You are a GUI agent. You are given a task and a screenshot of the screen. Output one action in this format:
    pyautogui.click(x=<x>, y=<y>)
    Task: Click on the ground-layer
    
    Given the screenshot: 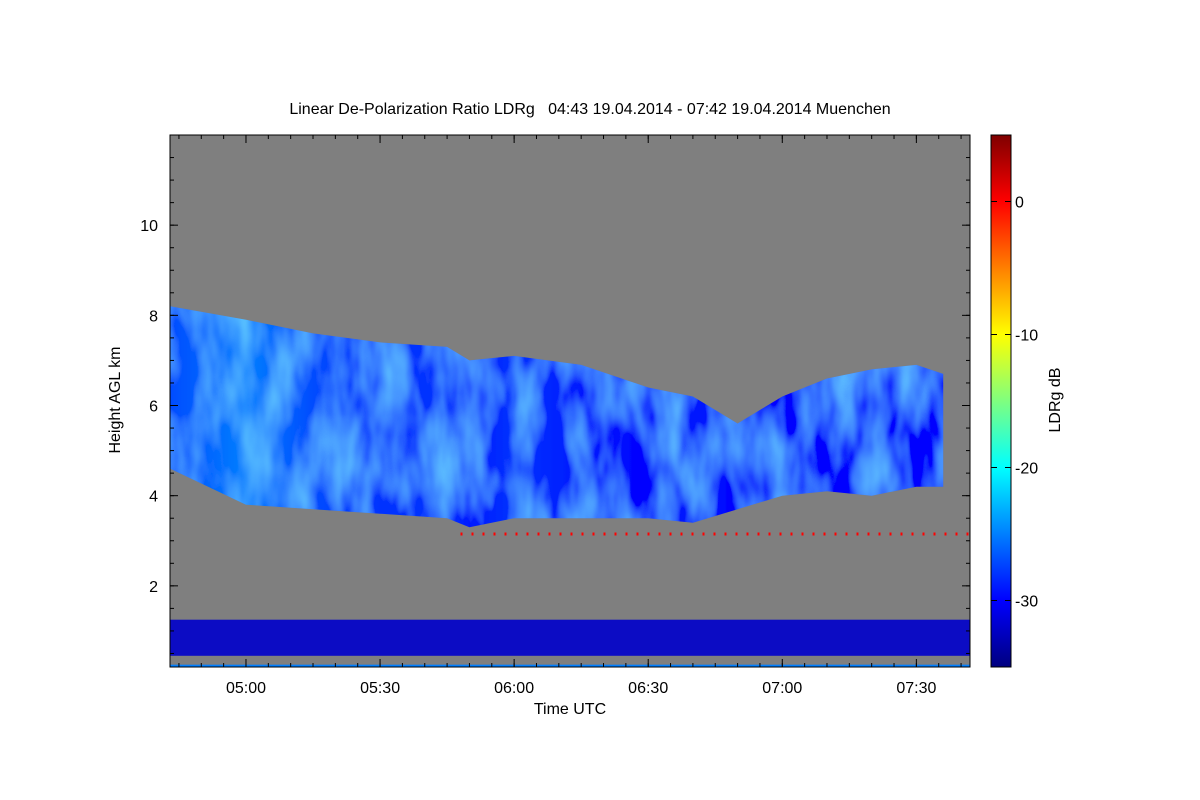 What is the action you would take?
    pyautogui.click(x=570, y=665)
    